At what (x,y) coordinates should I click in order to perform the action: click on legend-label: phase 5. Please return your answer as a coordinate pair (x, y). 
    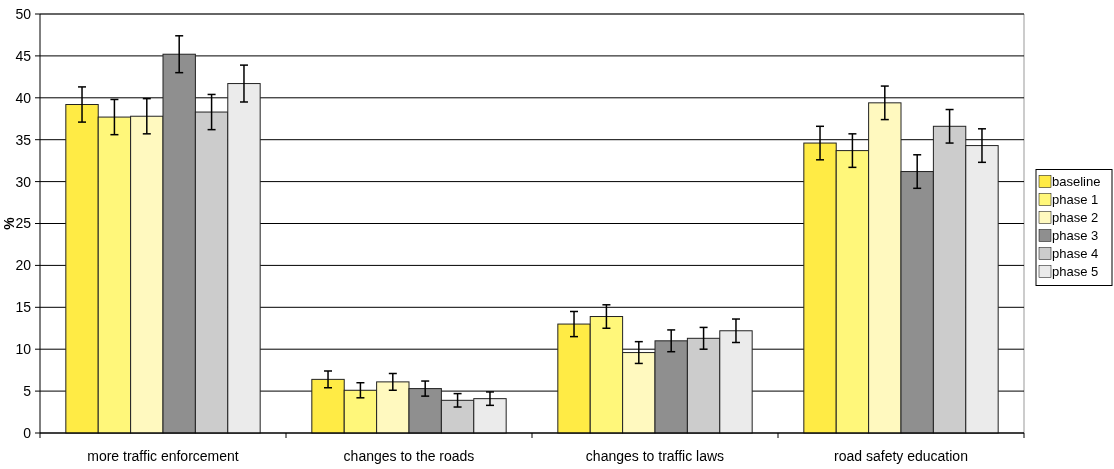
    Looking at the image, I should click on (1075, 272).